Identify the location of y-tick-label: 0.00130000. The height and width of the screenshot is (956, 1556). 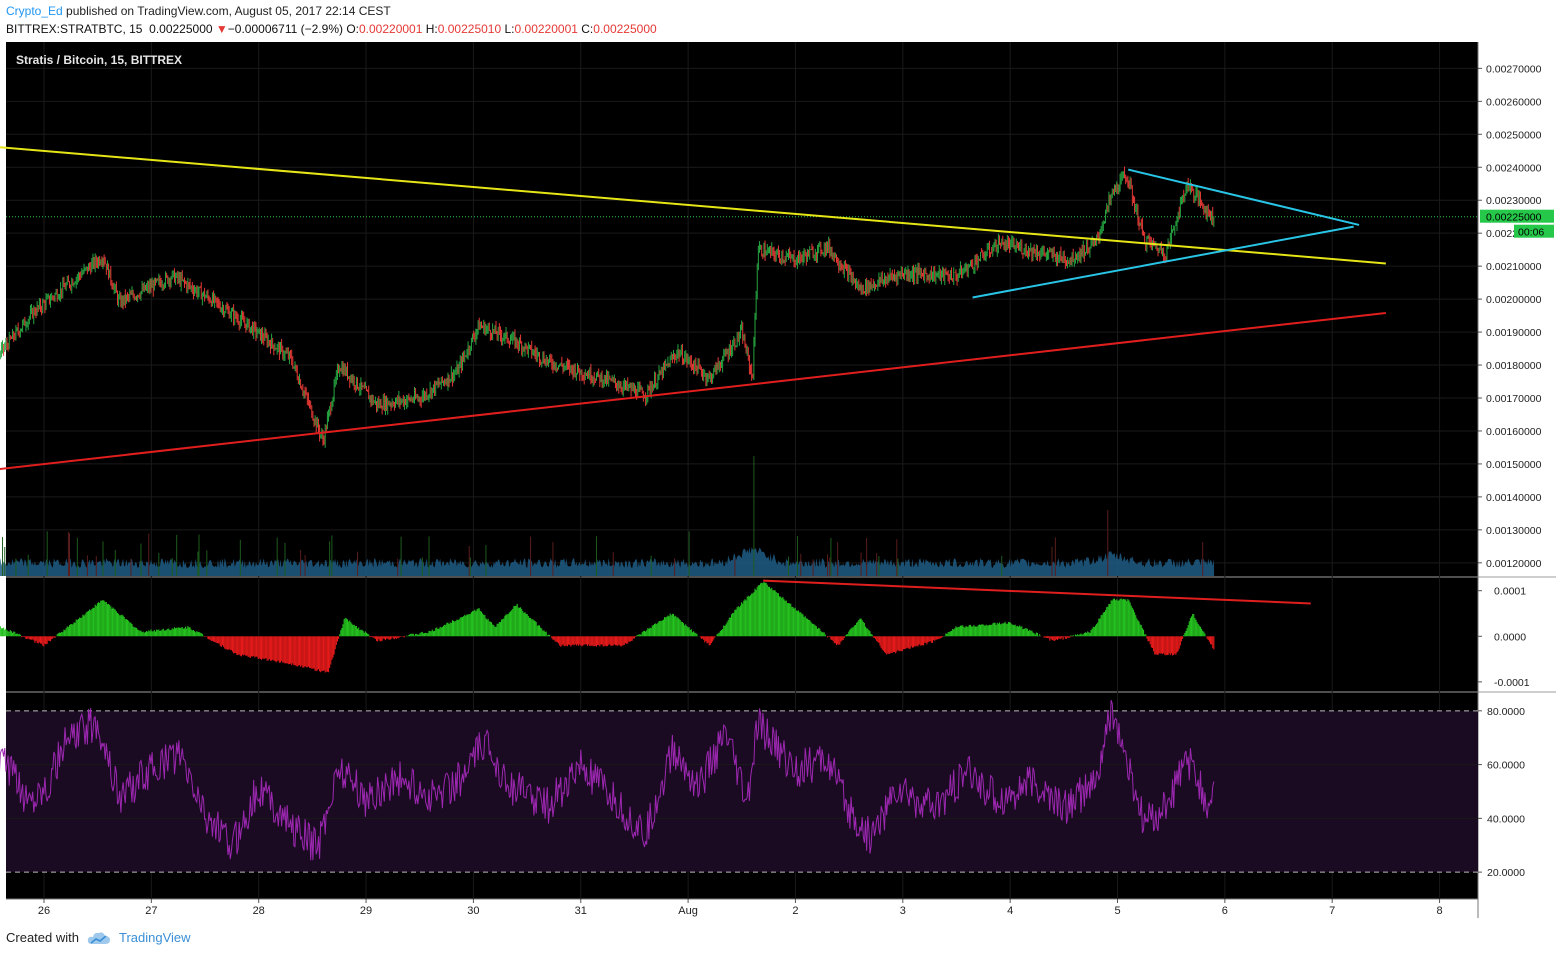
(1514, 531).